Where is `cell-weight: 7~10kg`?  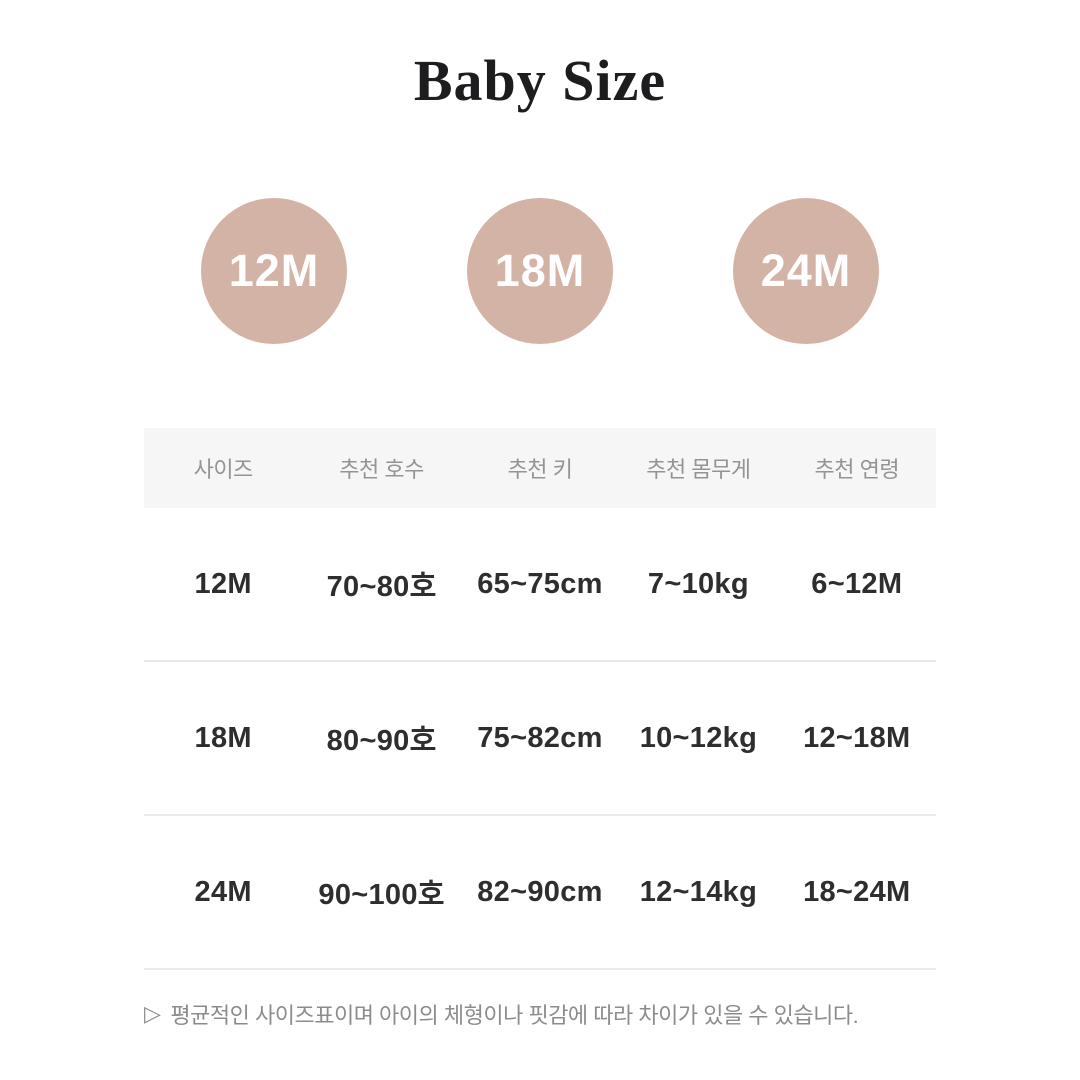
cell-weight: 7~10kg is located at coordinates (698, 583).